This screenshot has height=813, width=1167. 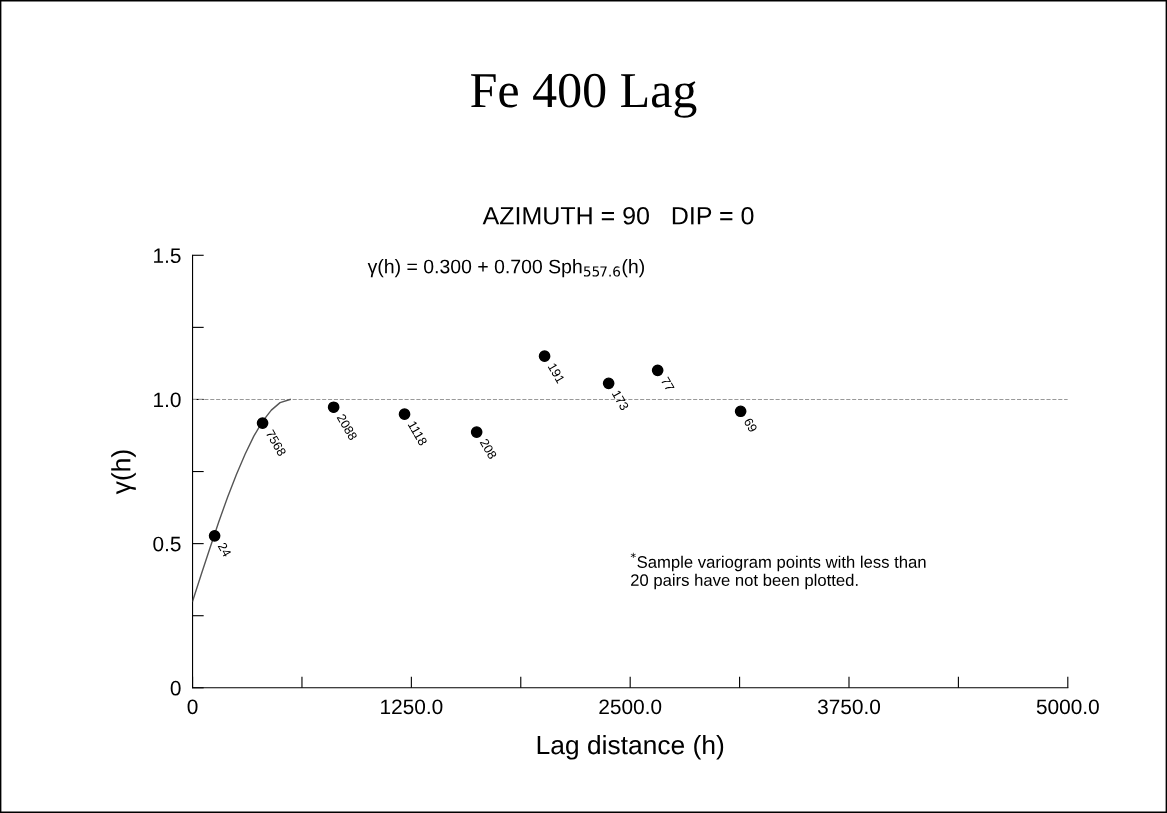 I want to click on annotation: 69, so click(x=750, y=425).